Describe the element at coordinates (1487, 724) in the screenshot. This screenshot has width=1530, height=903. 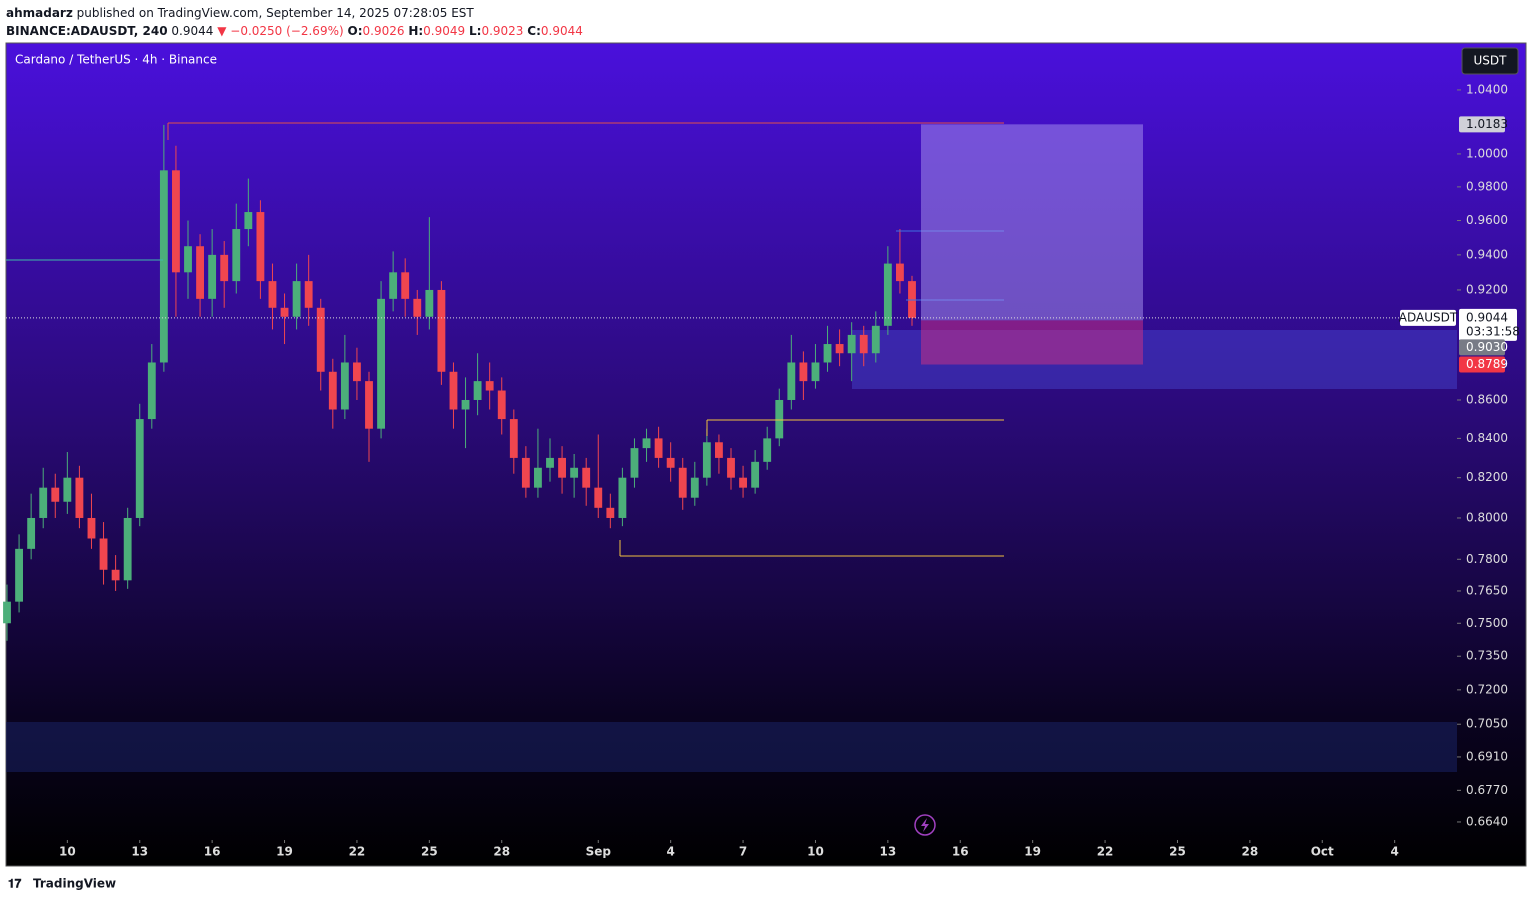
I see `y-tick-label: 0.7050` at that location.